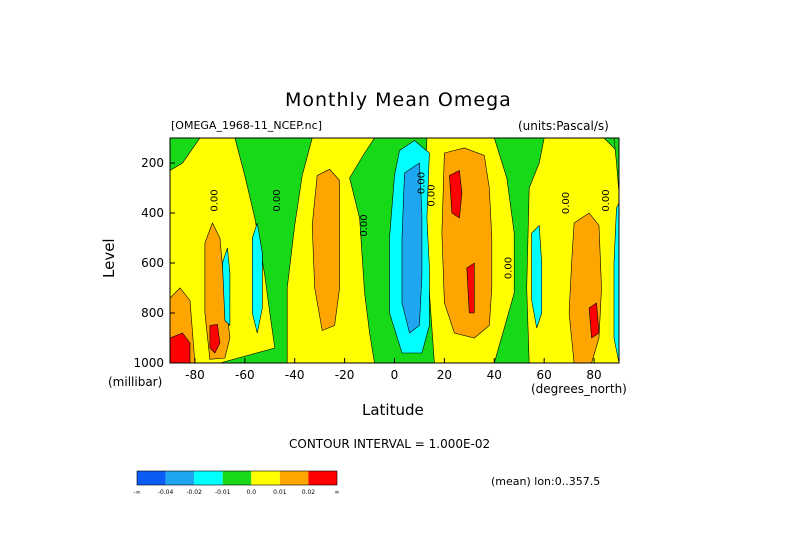 Image resolution: width=789 pixels, height=558 pixels. I want to click on legend-label-3: -0.01, so click(223, 492).